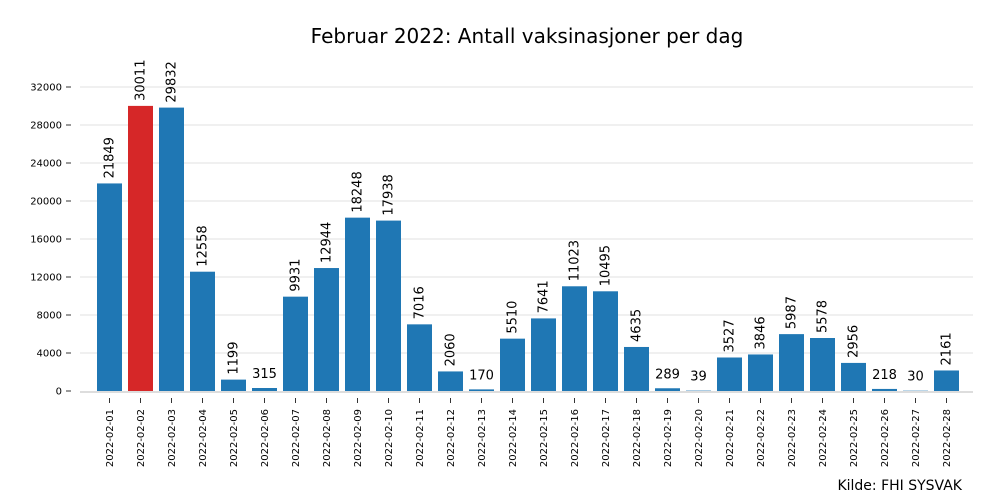 Image resolution: width=1000 pixels, height=500 pixels. I want to click on data-label: 315, so click(264, 374).